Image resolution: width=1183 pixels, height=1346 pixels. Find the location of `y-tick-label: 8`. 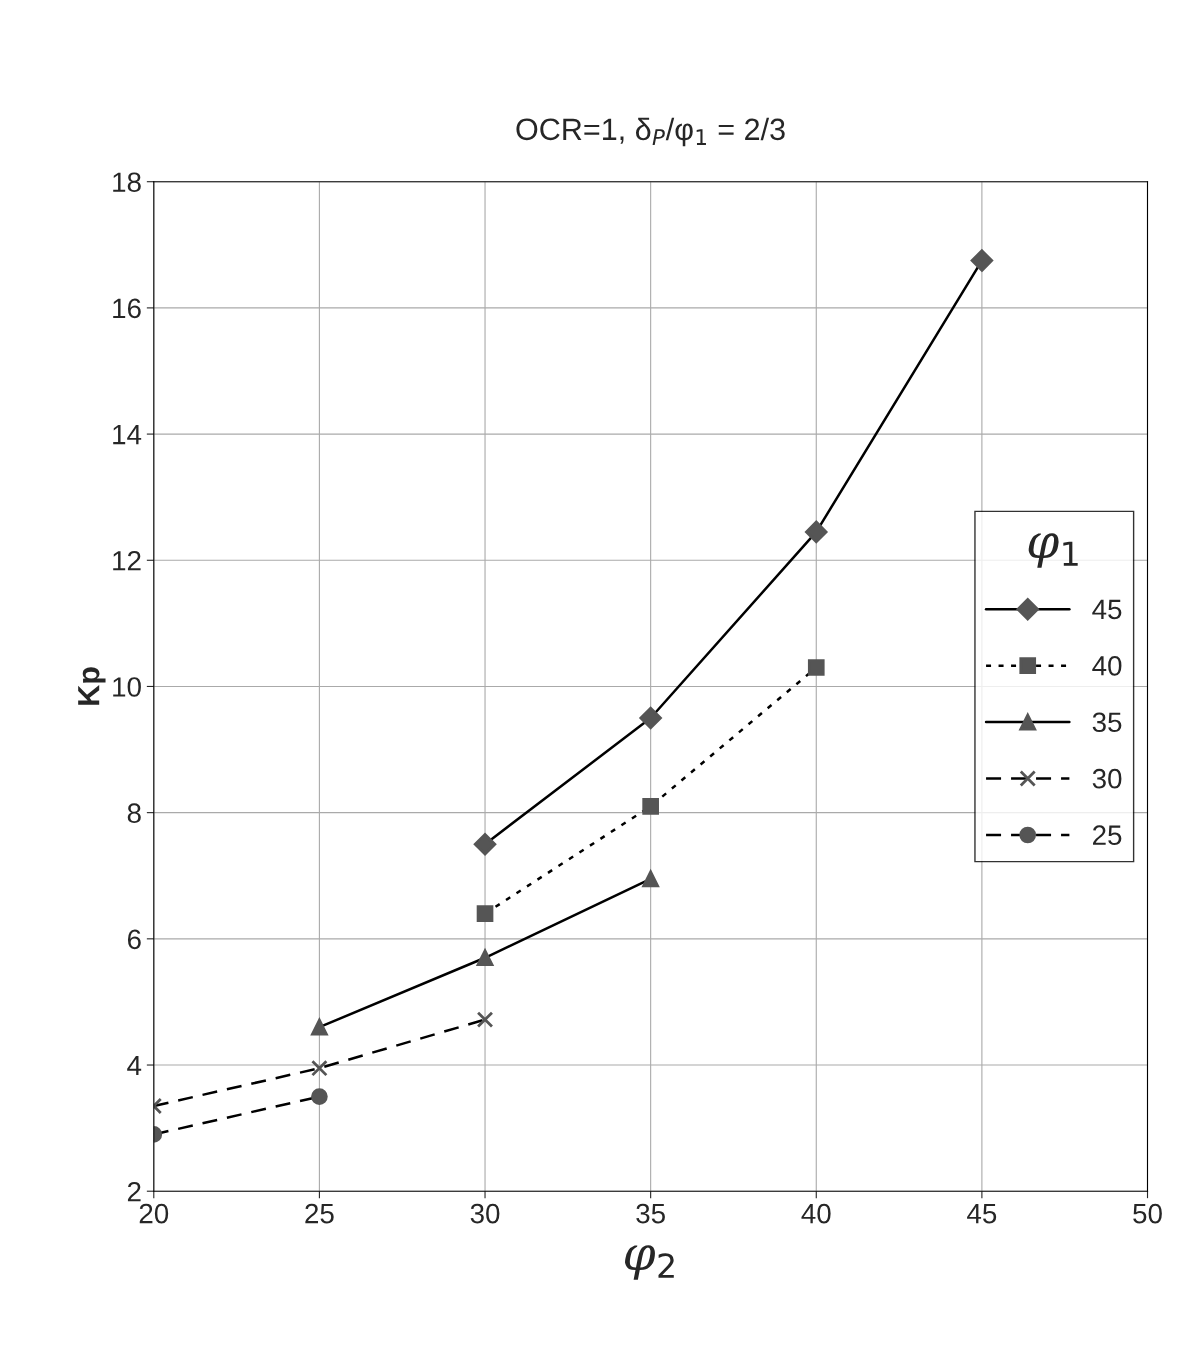

y-tick-label: 8 is located at coordinates (134, 813).